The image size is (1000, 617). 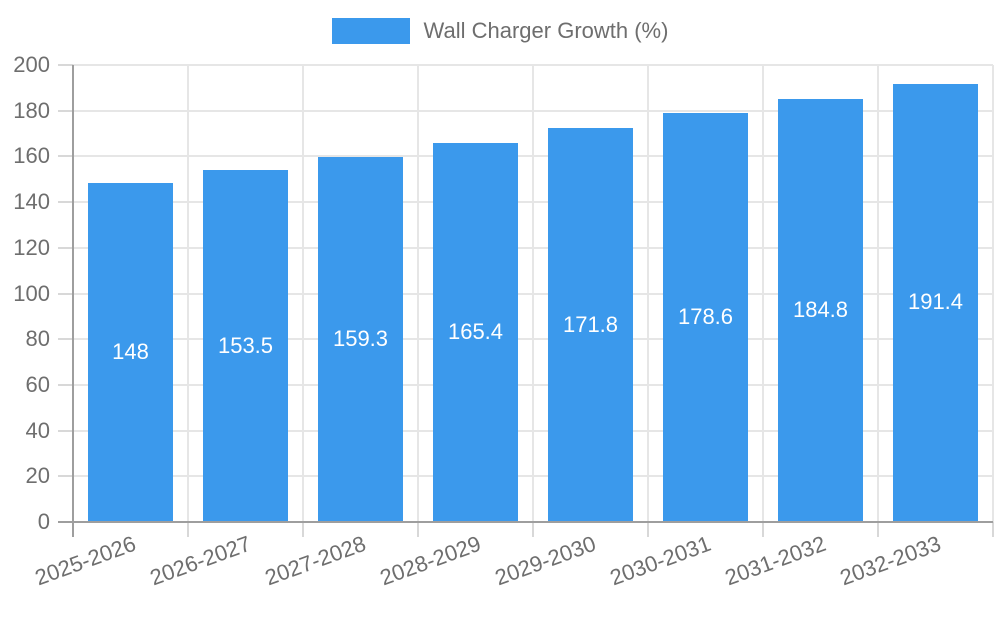 I want to click on y-axis-label: 0, so click(x=43, y=521).